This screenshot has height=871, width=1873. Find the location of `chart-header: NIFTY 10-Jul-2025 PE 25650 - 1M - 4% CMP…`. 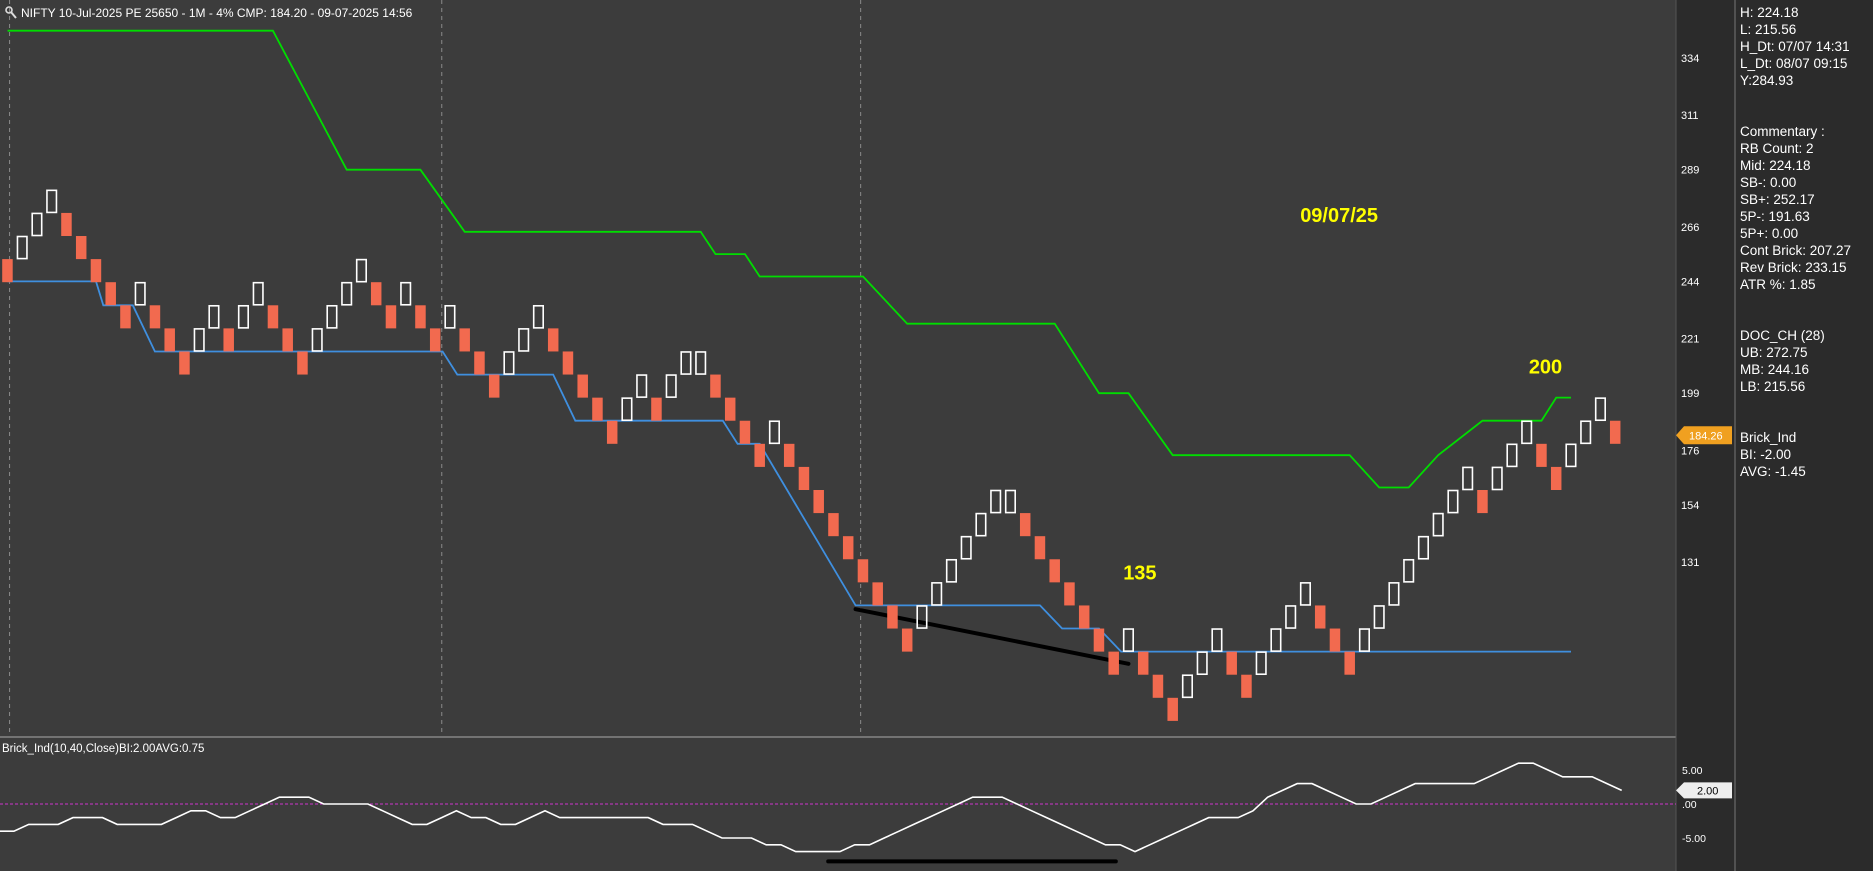

chart-header: NIFTY 10-Jul-2025 PE 25650 - 1M - 4% CMP… is located at coordinates (209, 13).